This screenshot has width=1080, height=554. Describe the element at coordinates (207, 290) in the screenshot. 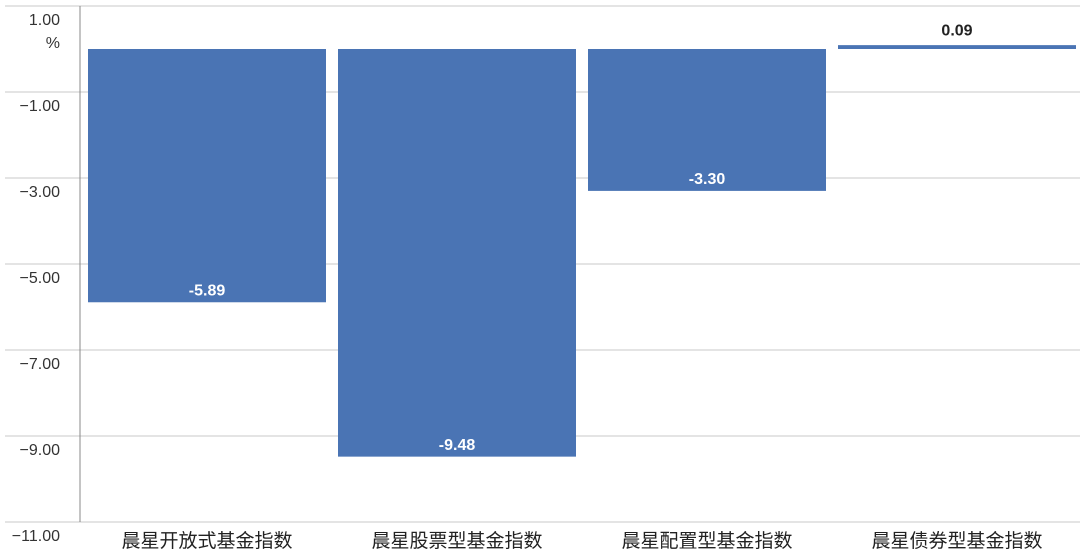

I see `data-label: -5.89` at that location.